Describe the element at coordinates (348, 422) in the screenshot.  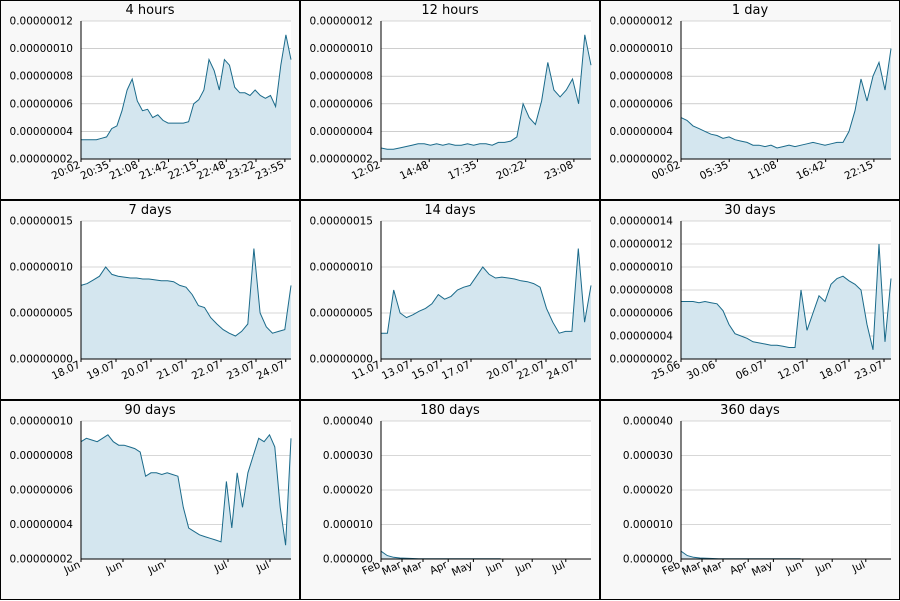
I see `y-tick-label: 0.000040` at that location.